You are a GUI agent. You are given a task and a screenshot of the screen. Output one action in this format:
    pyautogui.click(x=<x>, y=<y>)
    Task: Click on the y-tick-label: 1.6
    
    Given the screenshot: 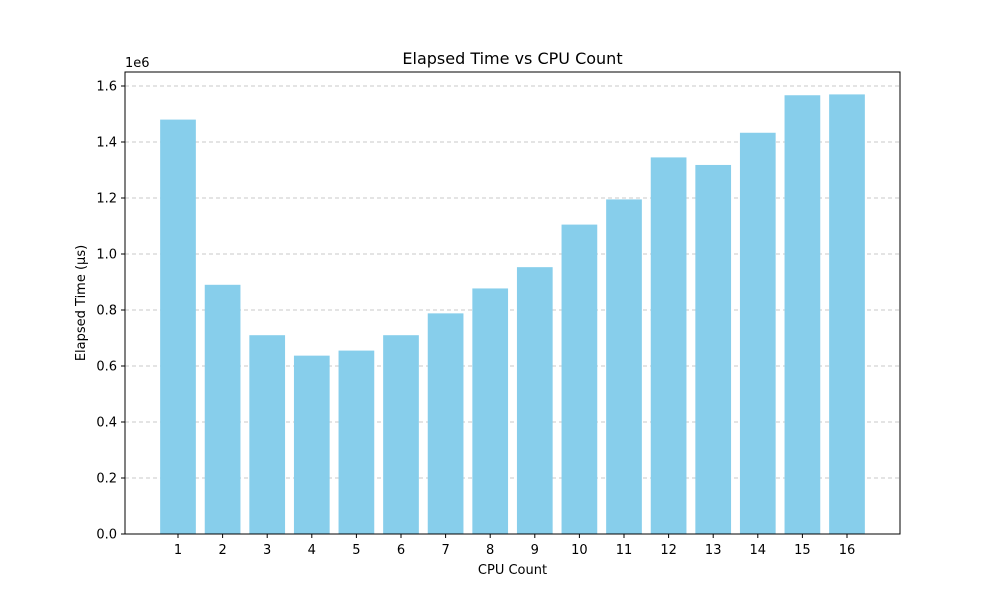 What is the action you would take?
    pyautogui.click(x=106, y=87)
    